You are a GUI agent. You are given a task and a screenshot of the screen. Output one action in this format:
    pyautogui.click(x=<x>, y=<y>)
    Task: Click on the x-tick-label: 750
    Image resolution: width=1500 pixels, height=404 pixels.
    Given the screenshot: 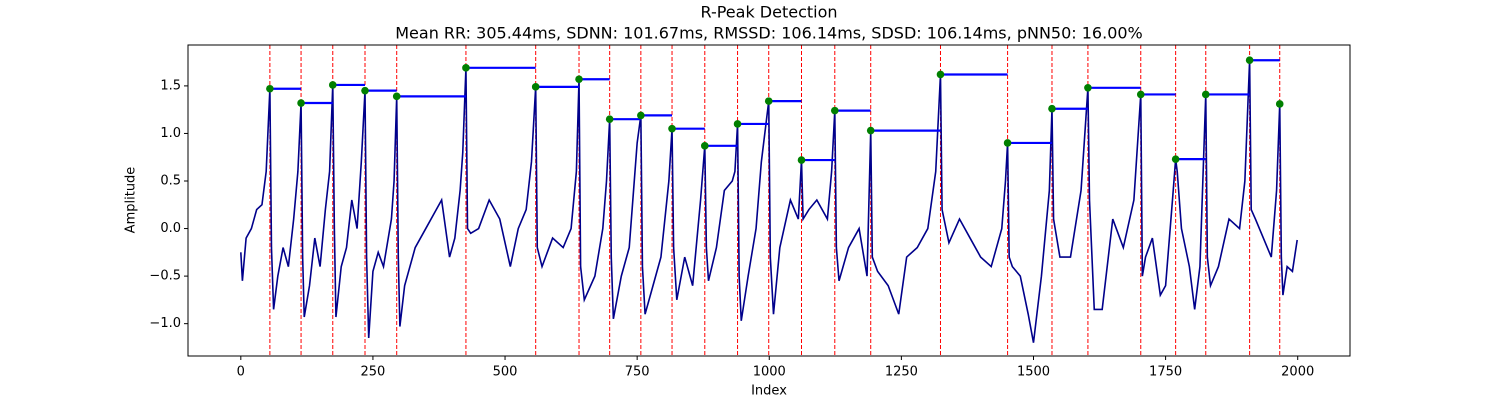 What is the action you would take?
    pyautogui.click(x=637, y=372)
    